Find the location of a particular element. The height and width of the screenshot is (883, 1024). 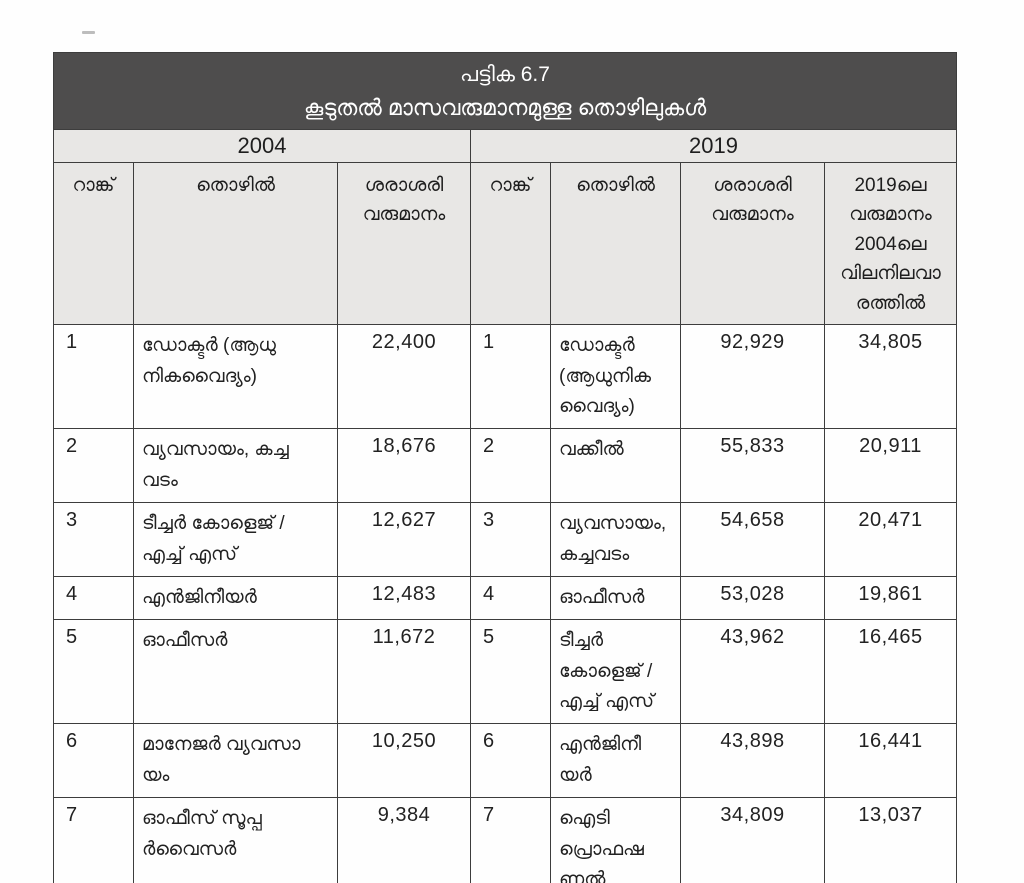

income-2019-cell: 34,809 is located at coordinates (752, 840).